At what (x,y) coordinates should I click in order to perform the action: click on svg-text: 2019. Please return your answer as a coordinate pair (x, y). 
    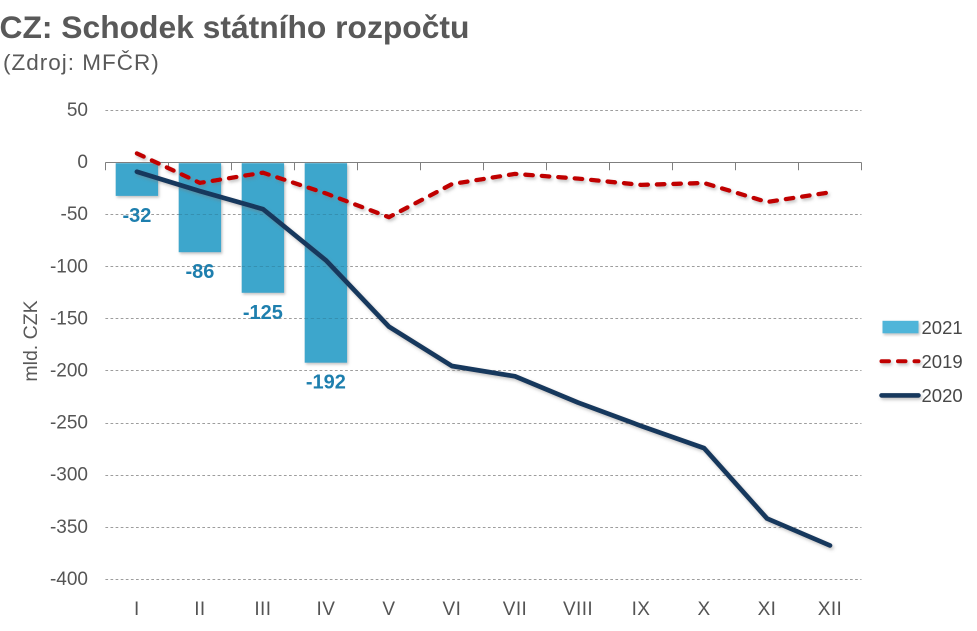
    Looking at the image, I should click on (942, 361).